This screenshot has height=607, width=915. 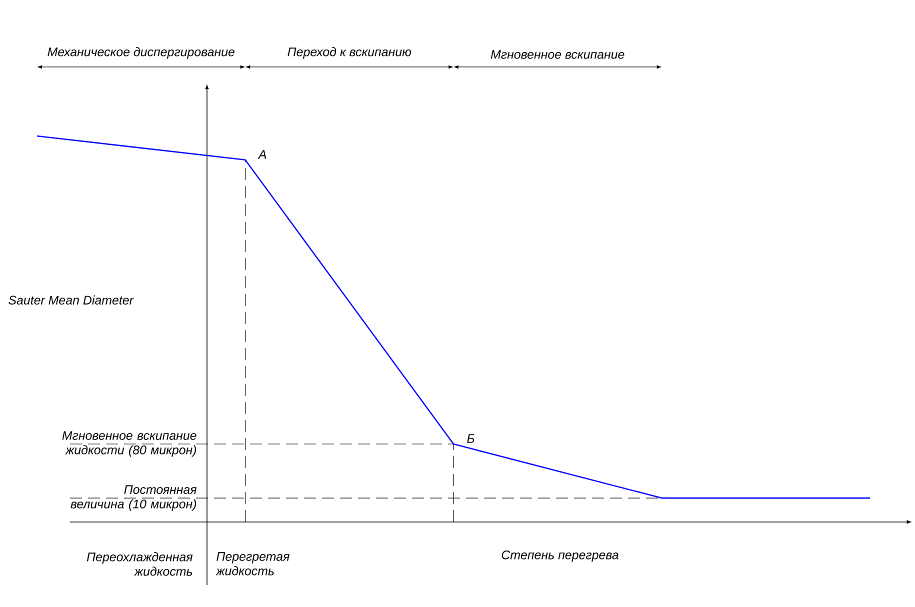 I want to click on ref-line-label: Мгновенное вскипание жидкости (80 микрон), so click(x=129, y=444).